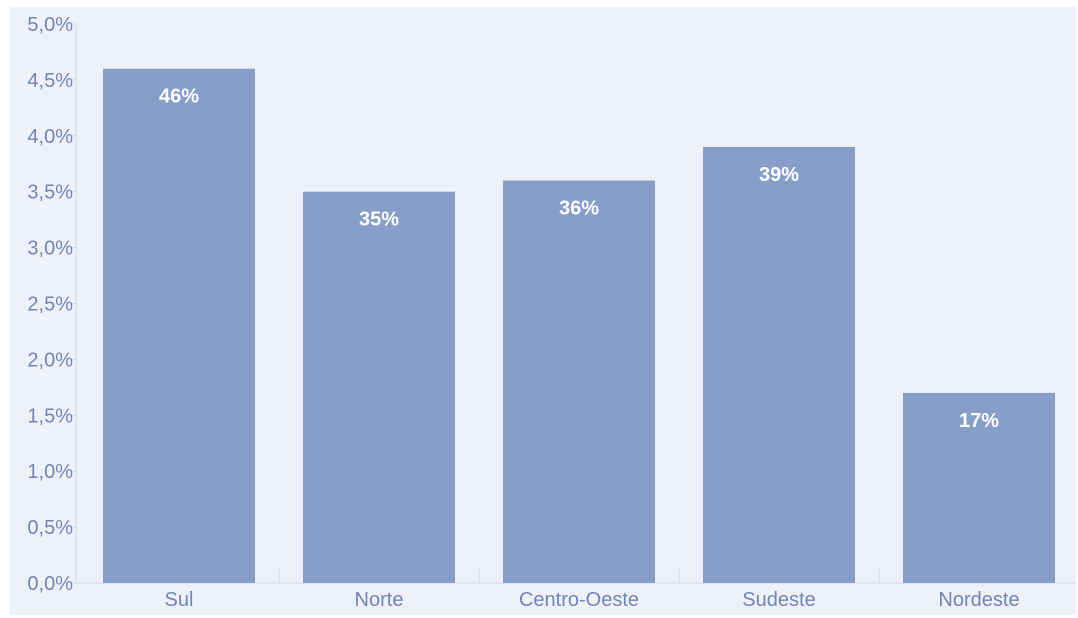 The height and width of the screenshot is (618, 1078). What do you see at coordinates (50, 584) in the screenshot?
I see `y-tick-label: 0,0%` at bounding box center [50, 584].